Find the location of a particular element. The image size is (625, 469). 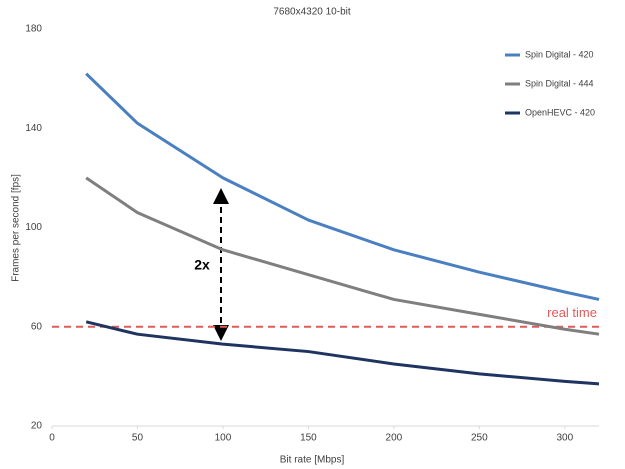

x-tick-label: 300 is located at coordinates (564, 438).